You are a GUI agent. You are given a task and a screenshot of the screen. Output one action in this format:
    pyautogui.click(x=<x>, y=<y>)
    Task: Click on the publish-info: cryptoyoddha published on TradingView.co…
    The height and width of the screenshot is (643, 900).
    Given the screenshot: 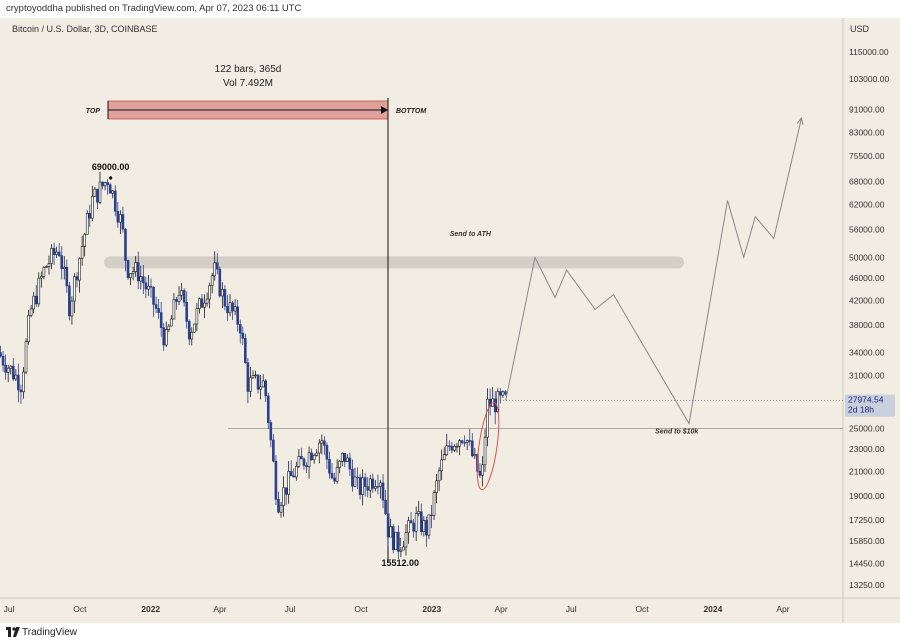 What is the action you would take?
    pyautogui.click(x=154, y=8)
    